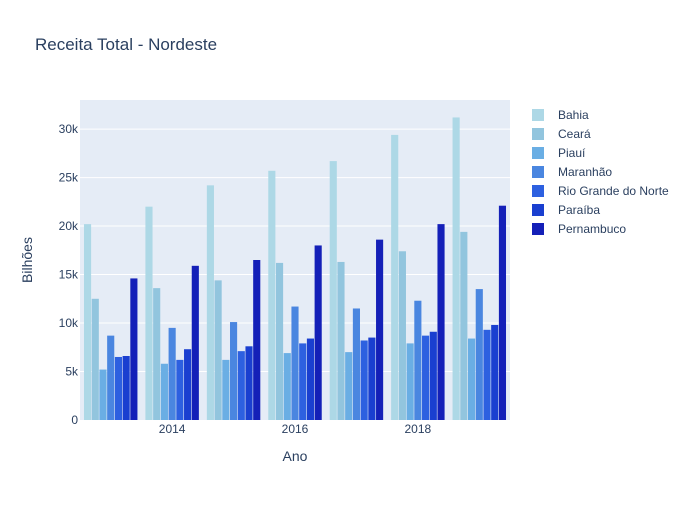 The width and height of the screenshot is (700, 505). What do you see at coordinates (74, 420) in the screenshot?
I see `y-tick-label: 0` at bounding box center [74, 420].